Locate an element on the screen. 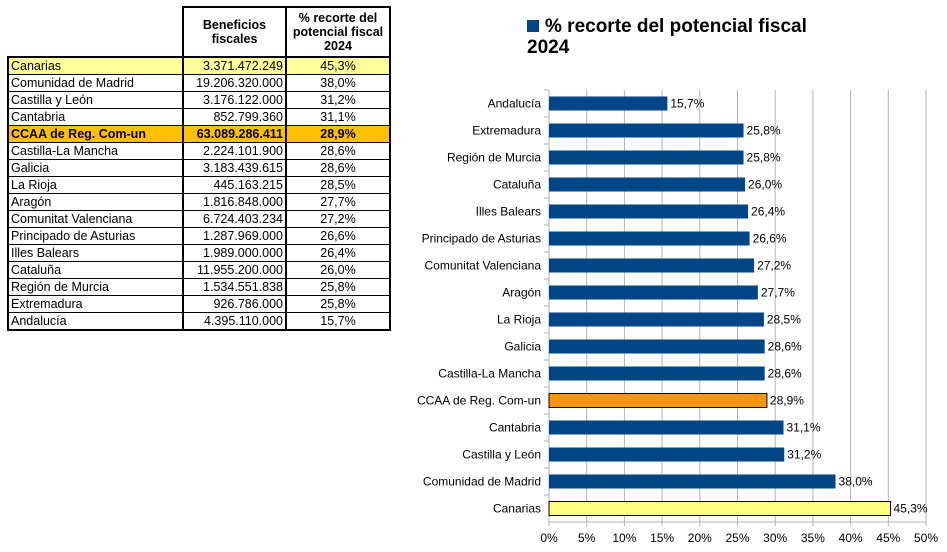  x-tick-label: 40% is located at coordinates (851, 538).